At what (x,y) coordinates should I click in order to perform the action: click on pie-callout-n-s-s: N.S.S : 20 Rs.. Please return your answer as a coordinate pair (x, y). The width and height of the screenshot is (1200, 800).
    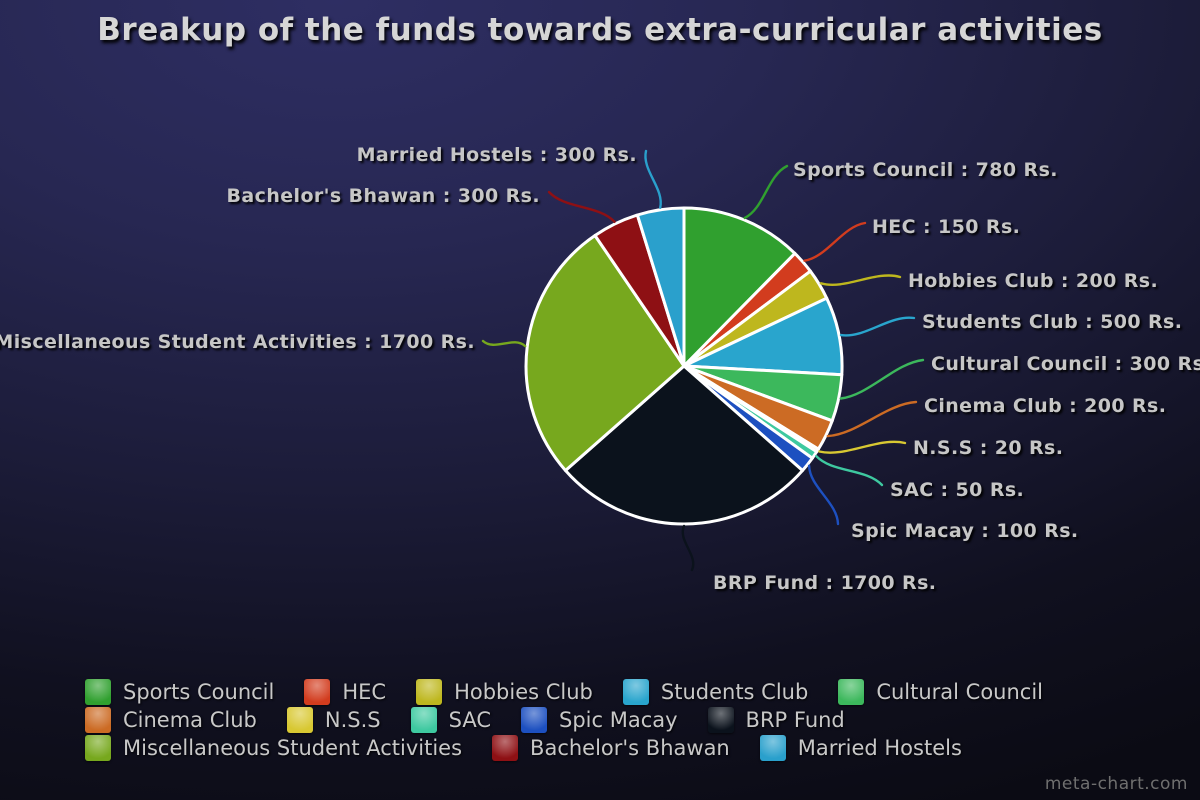
    Looking at the image, I should click on (988, 448).